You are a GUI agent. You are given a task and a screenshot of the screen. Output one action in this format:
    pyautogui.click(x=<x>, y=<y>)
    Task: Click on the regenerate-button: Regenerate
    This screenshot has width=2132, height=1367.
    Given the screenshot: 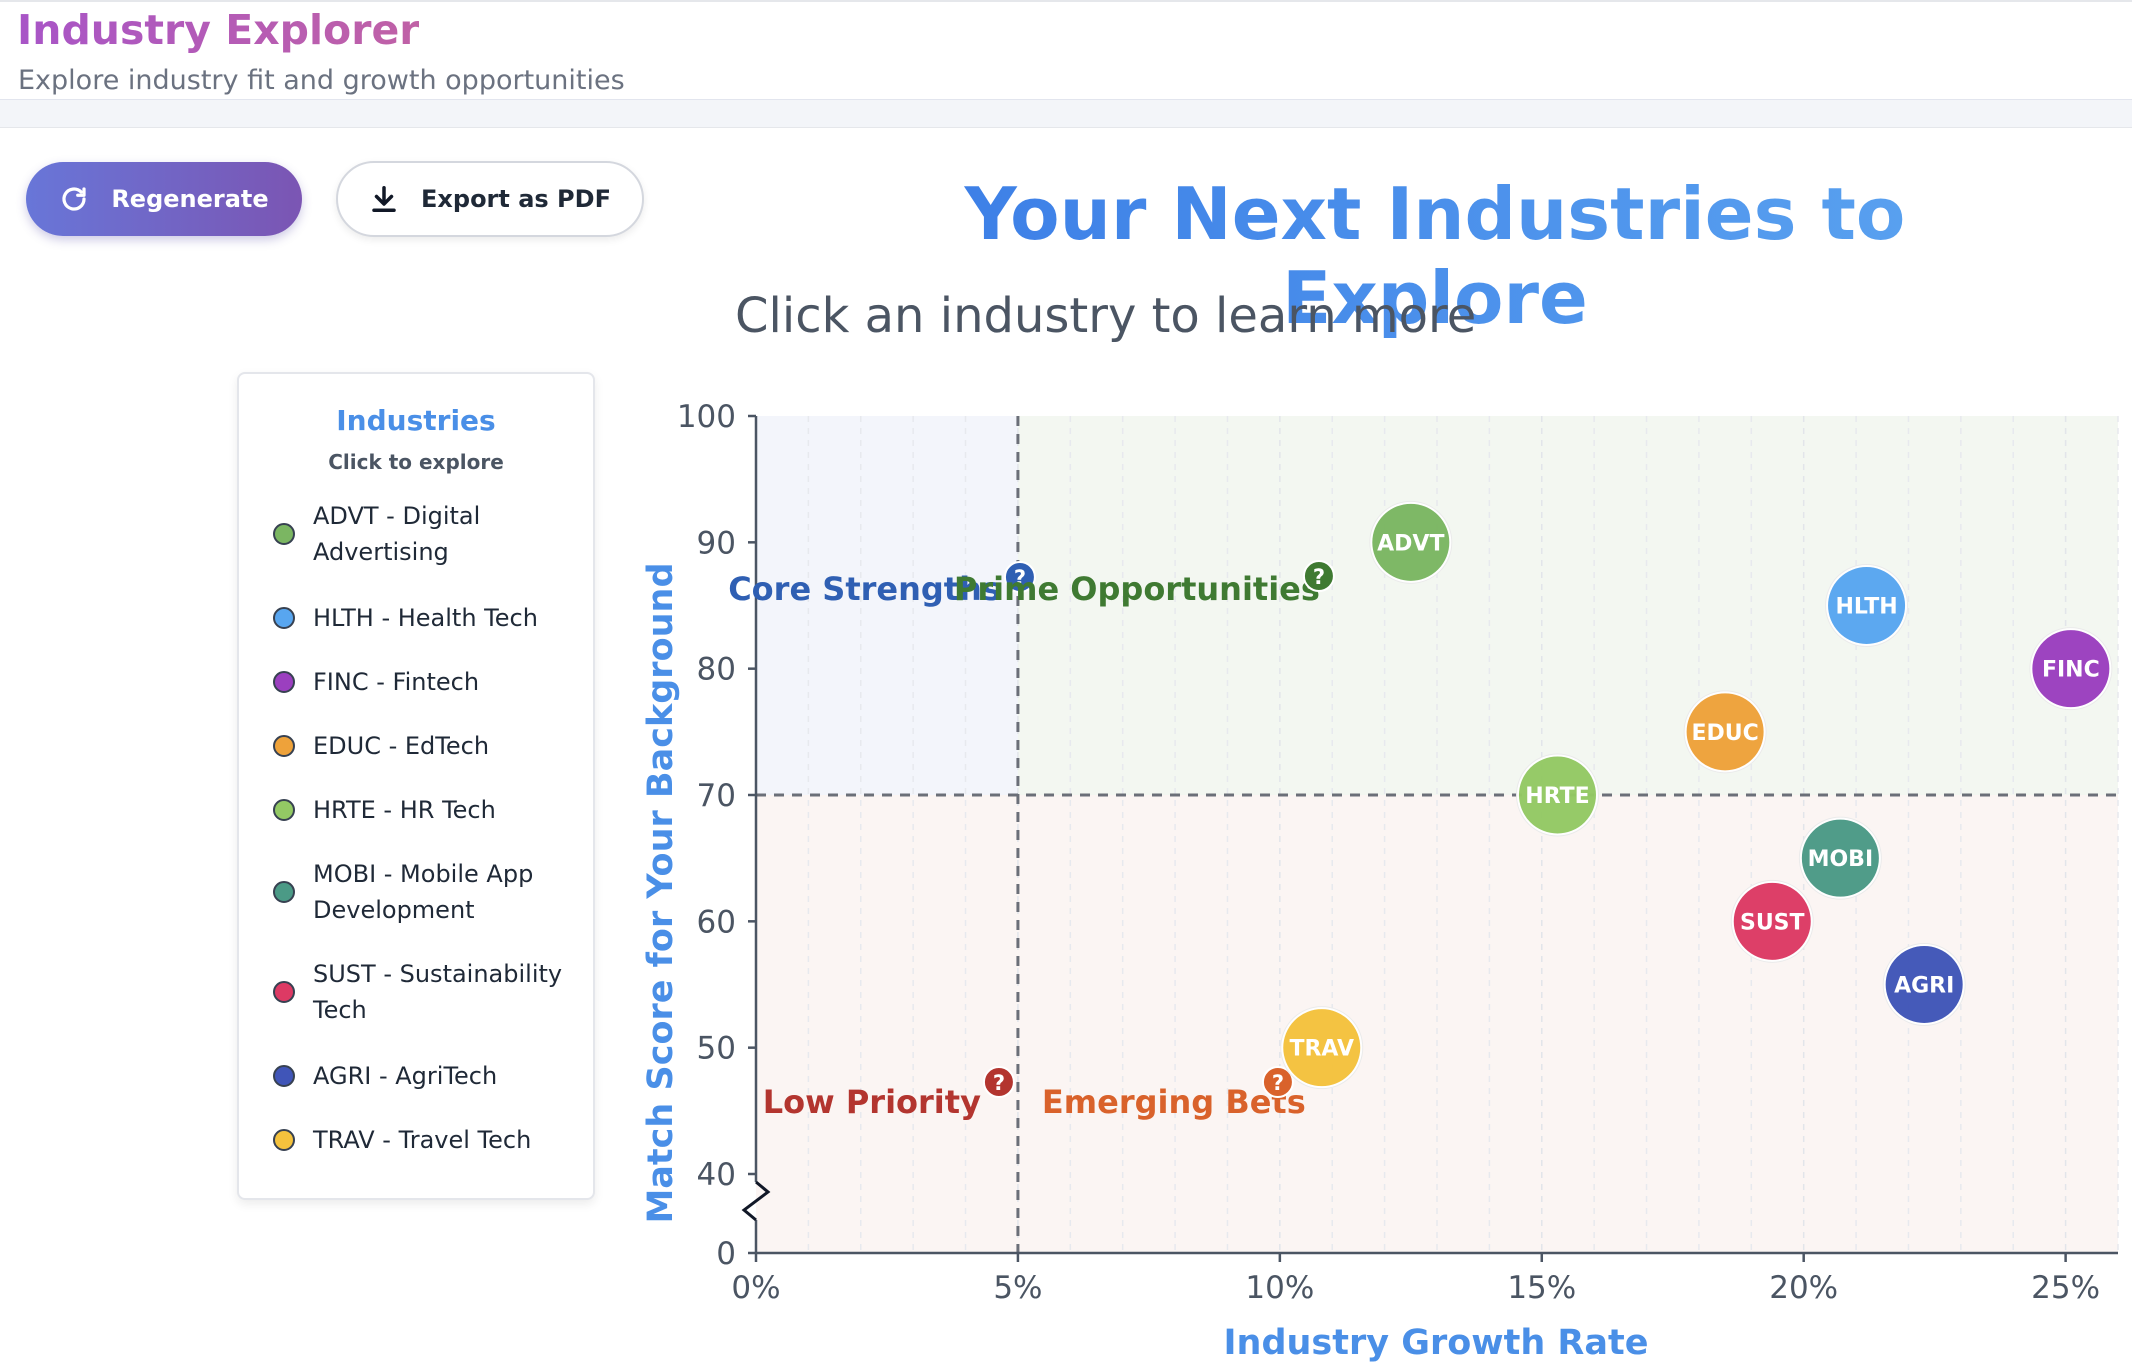 What is the action you would take?
    pyautogui.click(x=164, y=199)
    